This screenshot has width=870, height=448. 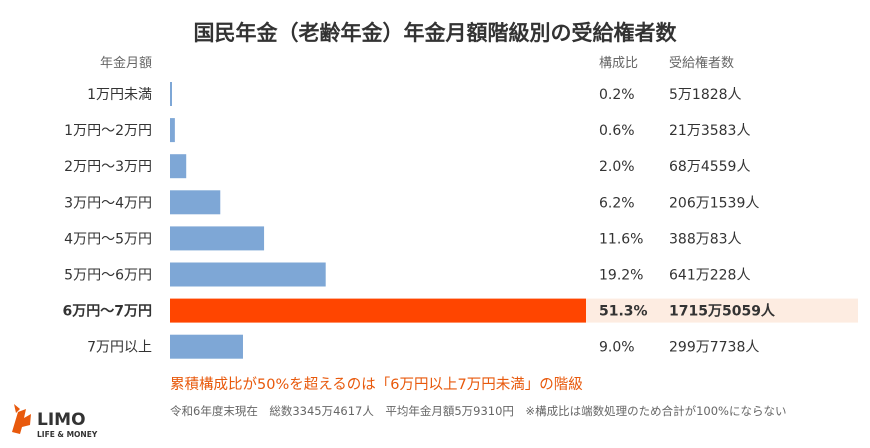 What do you see at coordinates (617, 348) in the screenshot?
I see `ratio-label: 9.0%` at bounding box center [617, 348].